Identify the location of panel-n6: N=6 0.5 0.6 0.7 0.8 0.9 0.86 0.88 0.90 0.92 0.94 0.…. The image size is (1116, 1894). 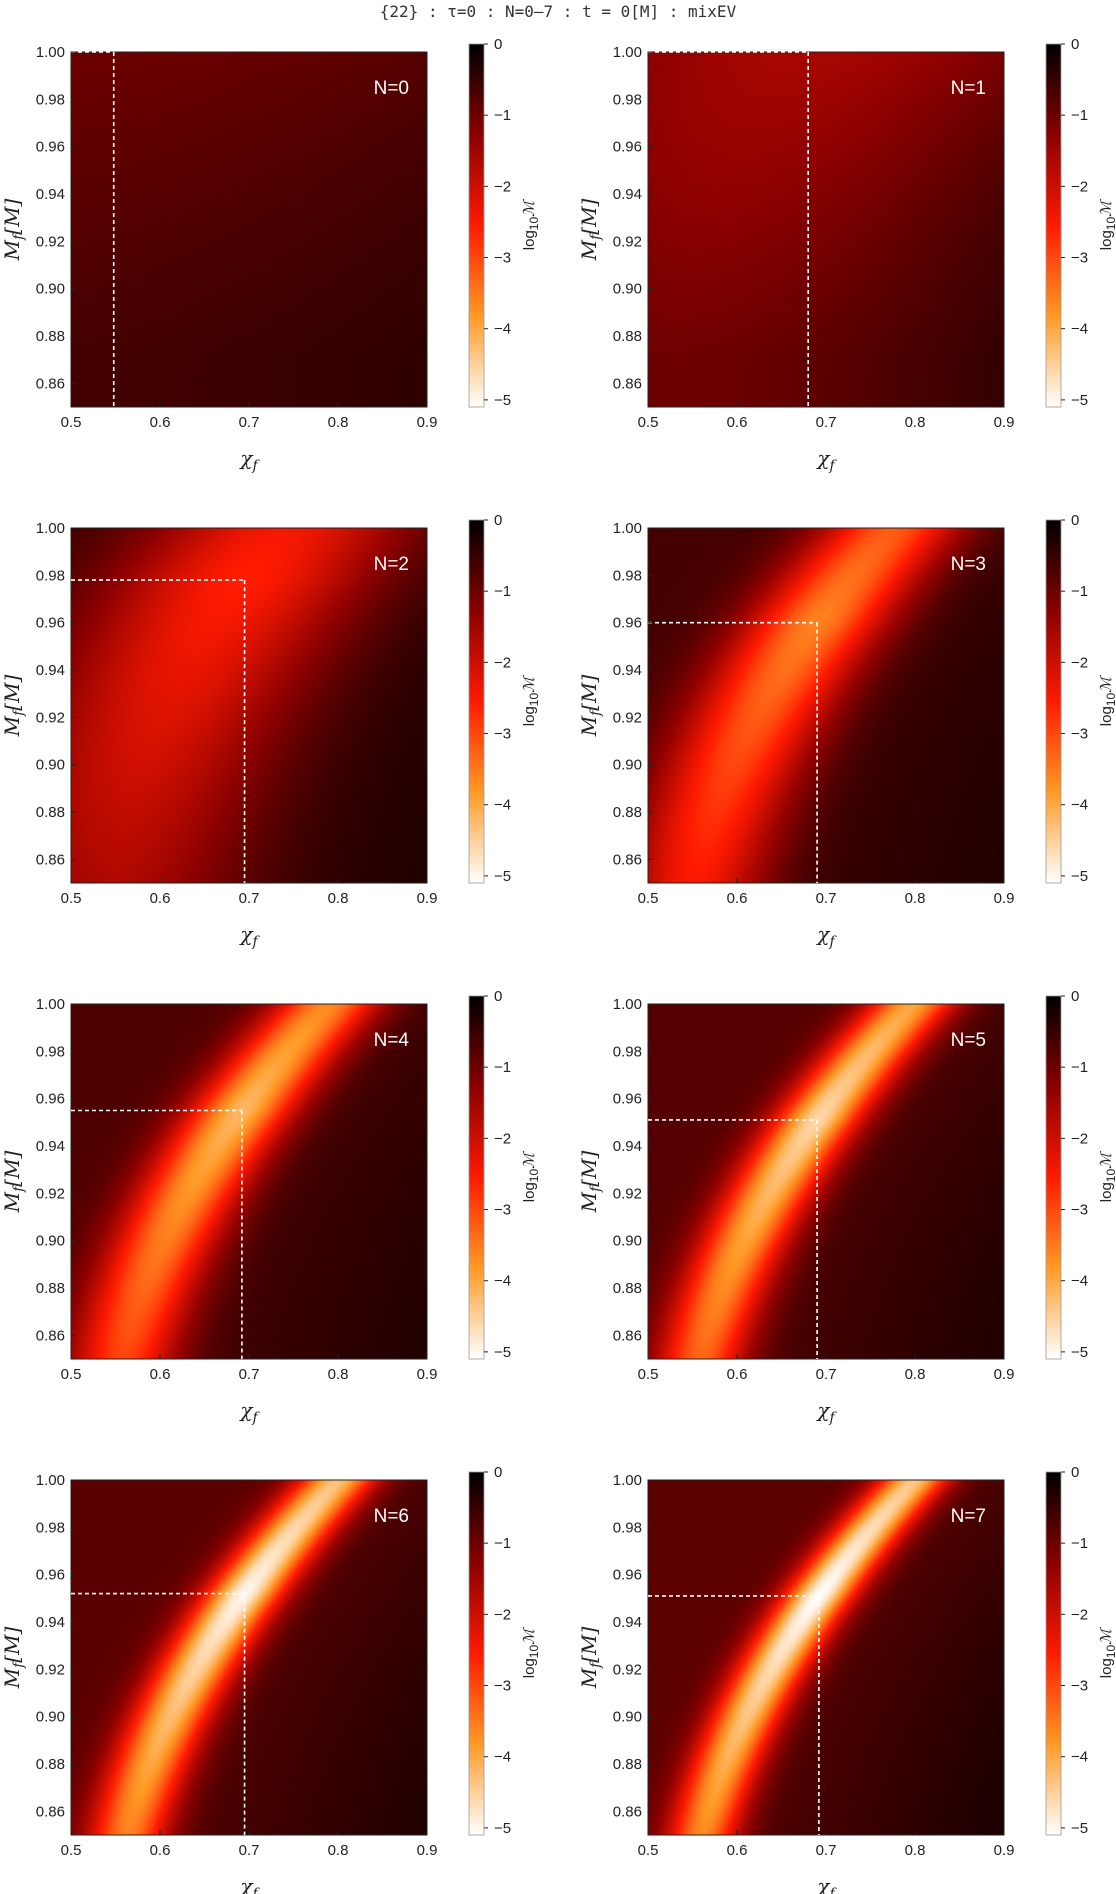
(270, 1679).